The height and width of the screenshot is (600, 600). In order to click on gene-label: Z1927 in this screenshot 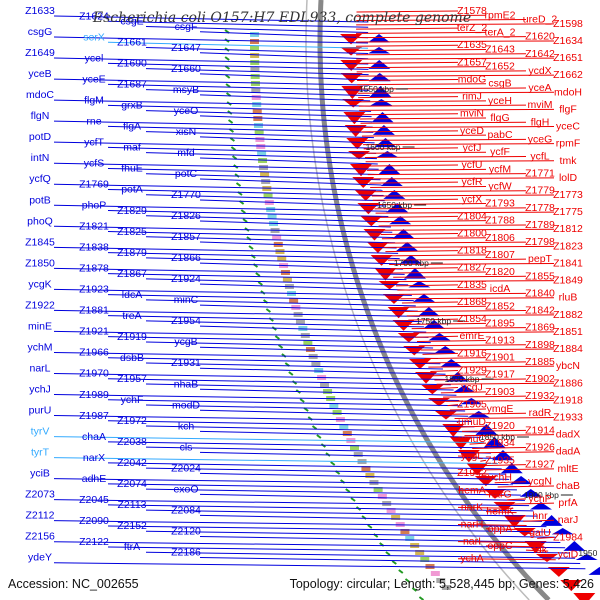, I will do `click(540, 465)`.